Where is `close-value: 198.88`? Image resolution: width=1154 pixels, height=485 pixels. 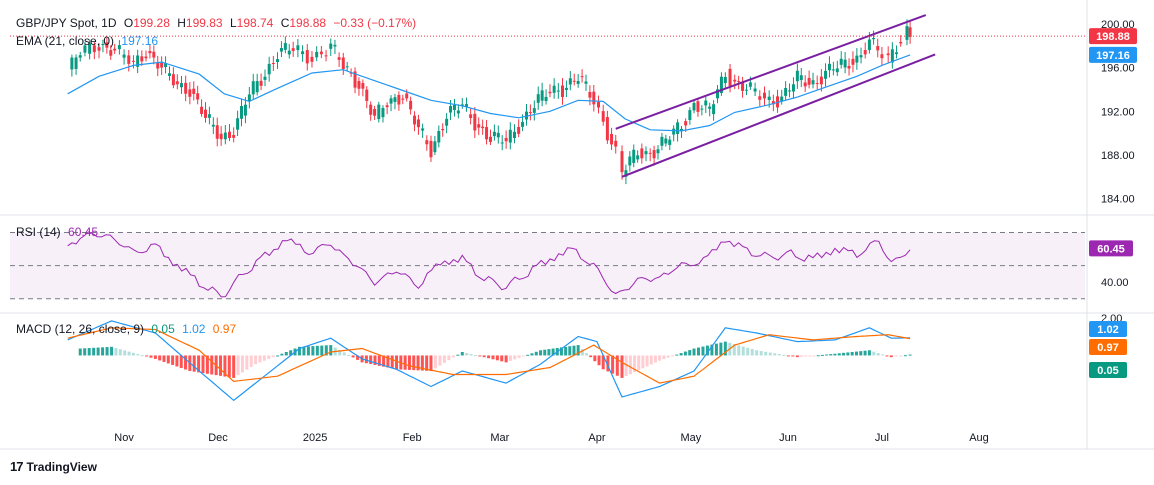
close-value: 198.88 is located at coordinates (308, 23).